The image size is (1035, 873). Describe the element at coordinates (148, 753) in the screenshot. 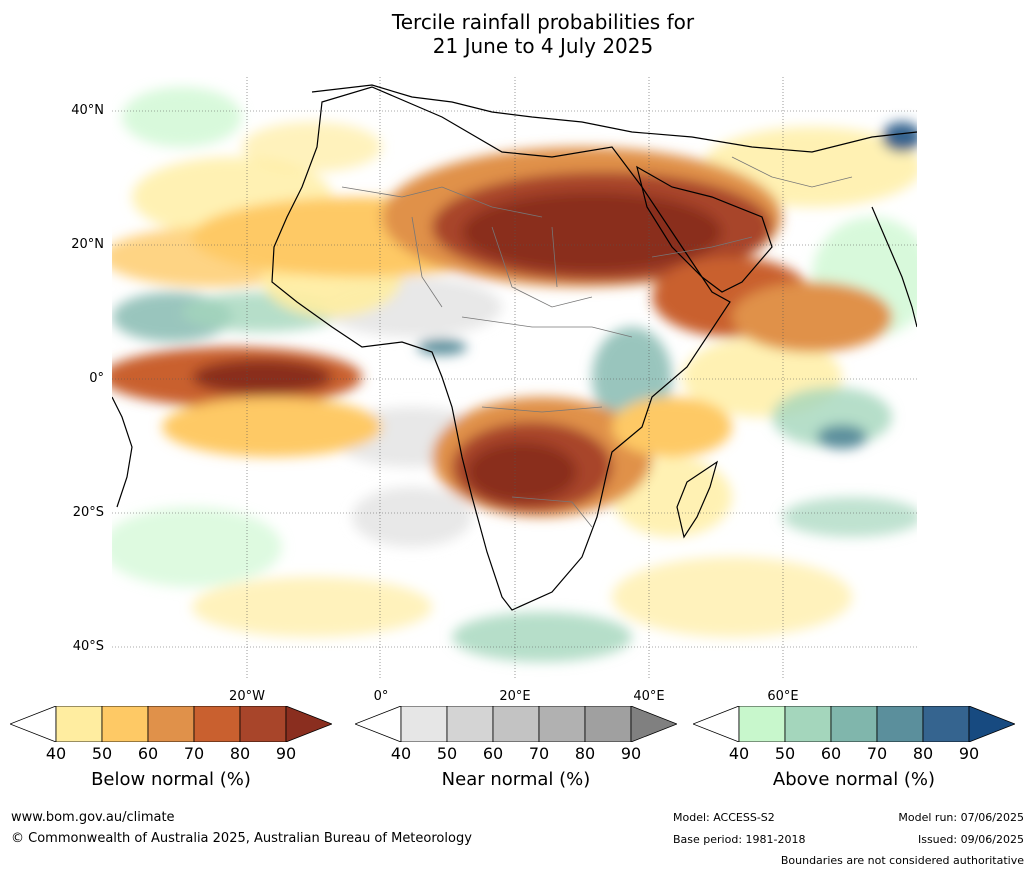

I see `below-tick-60: 60` at that location.